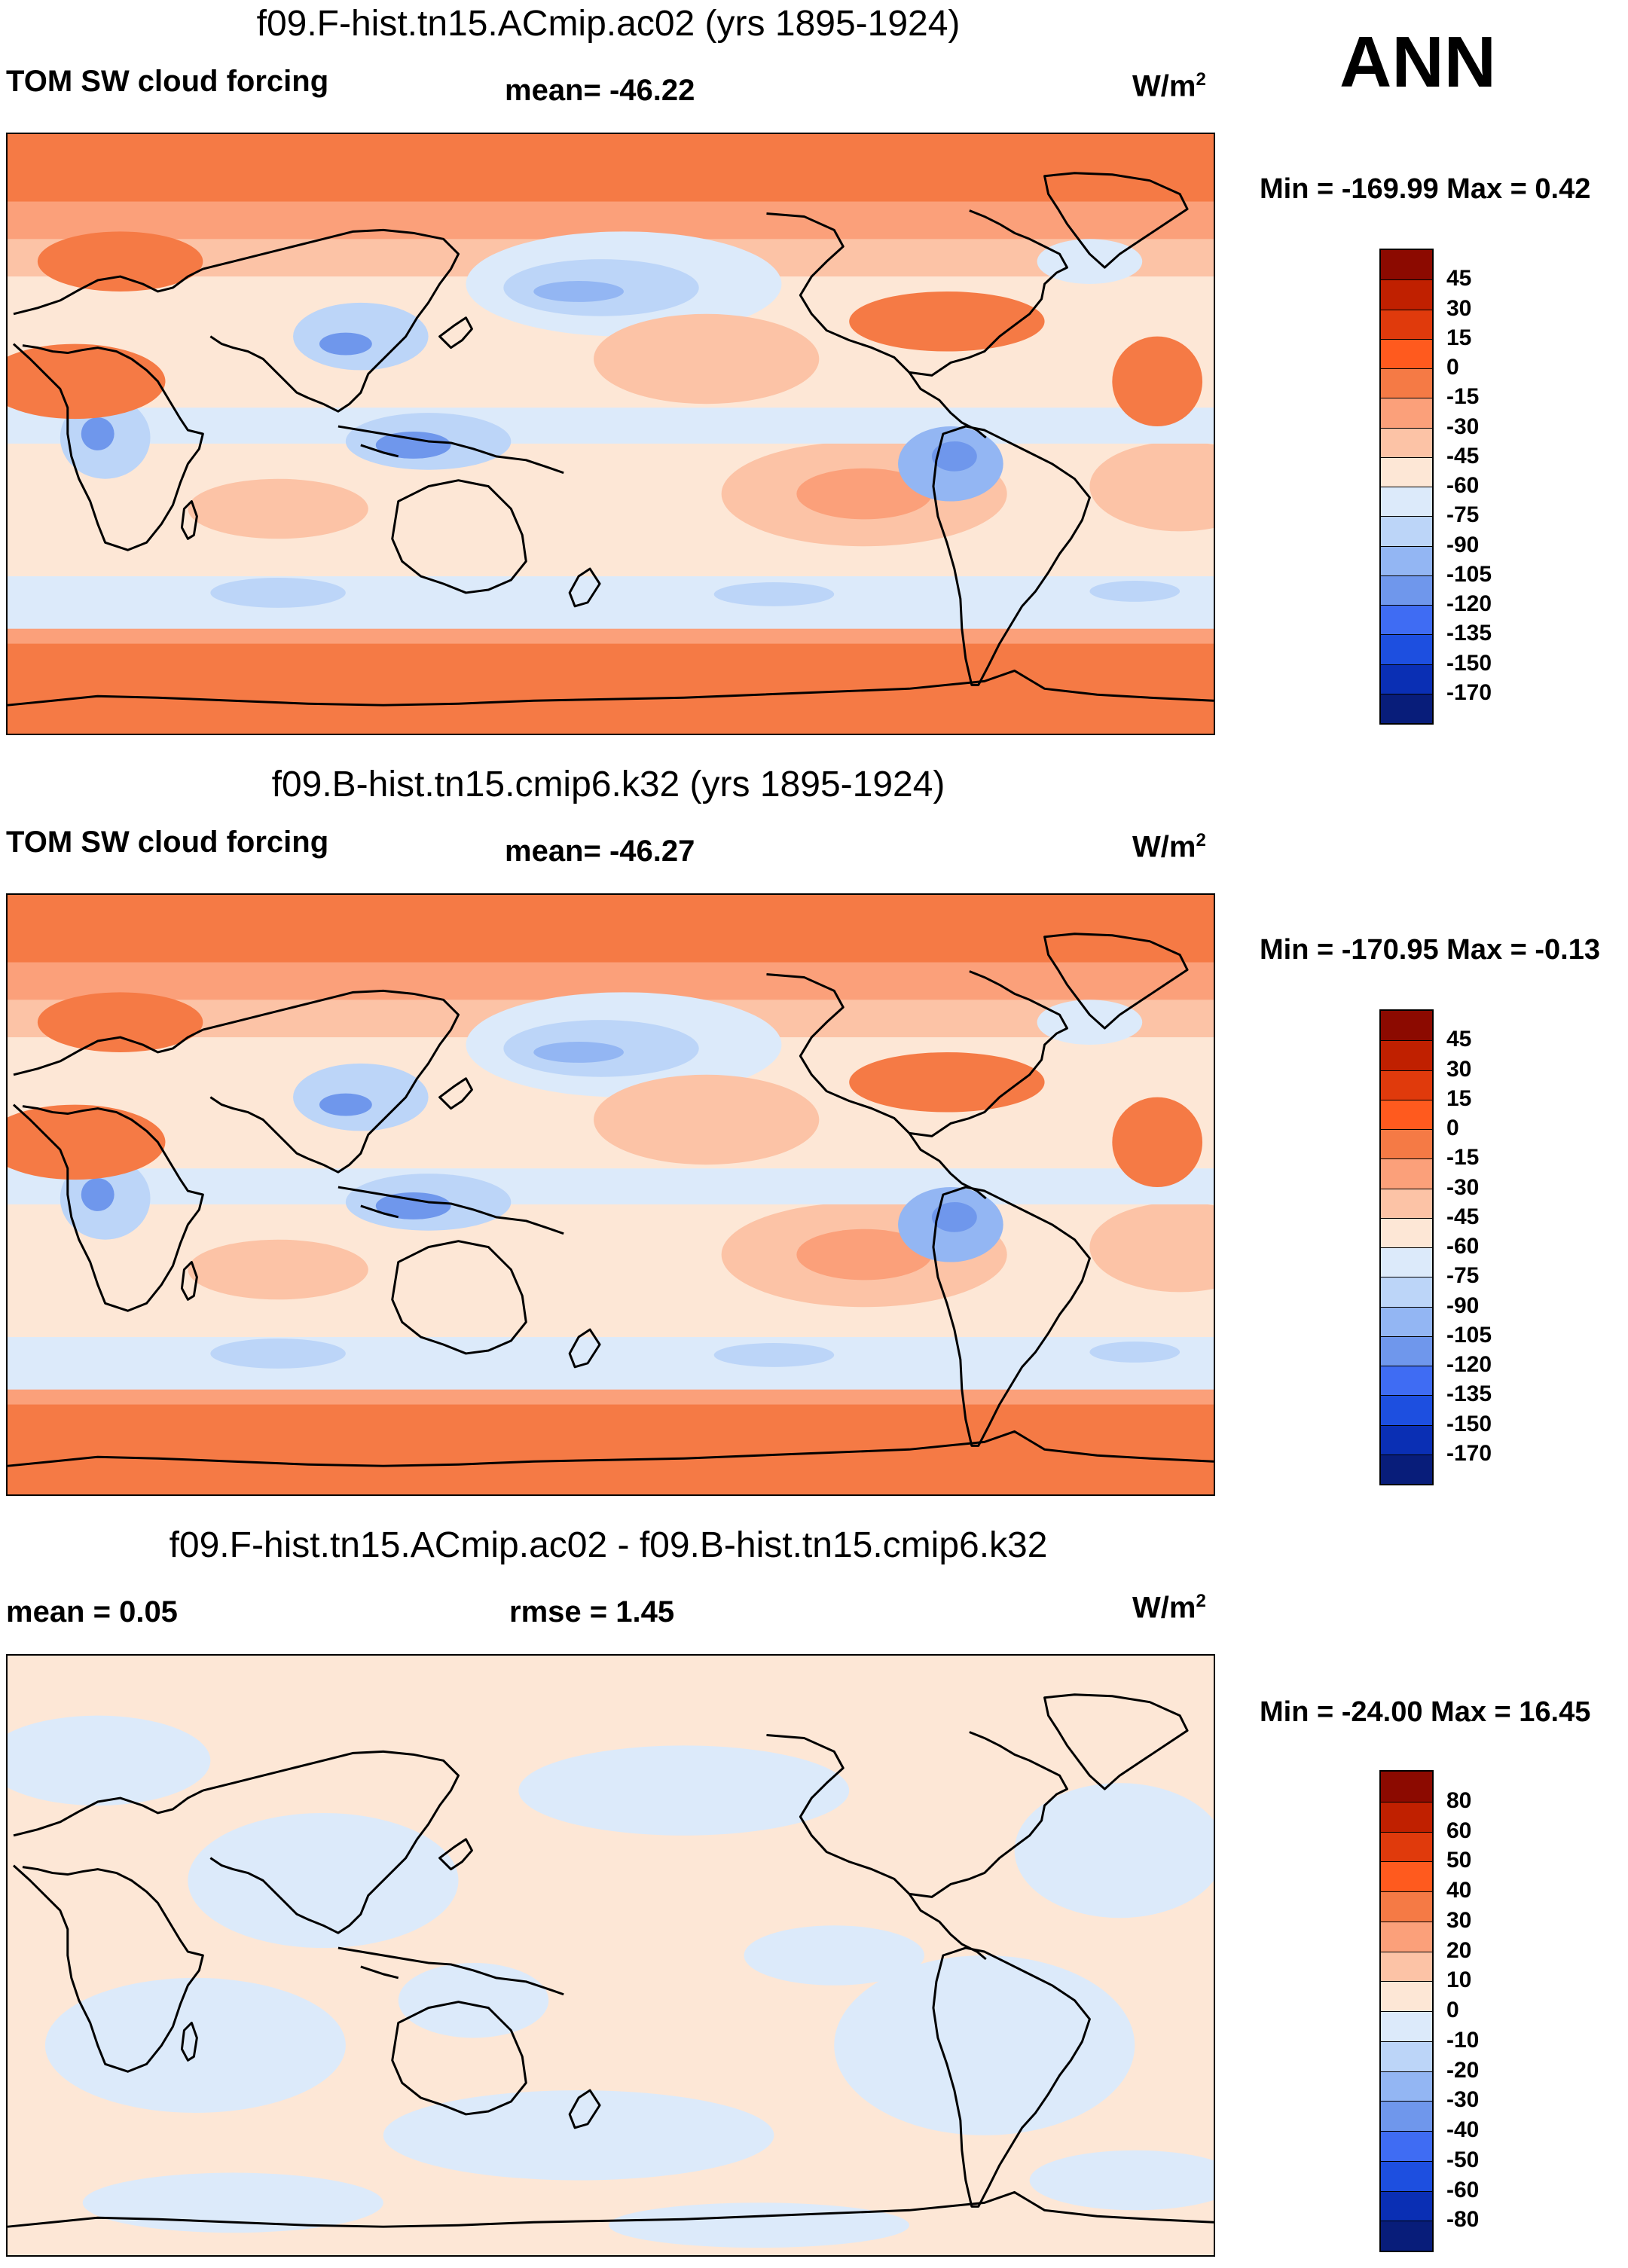 Image resolution: width=1628 pixels, height=2268 pixels. Describe the element at coordinates (1417, 62) in the screenshot. I see `season-label: ANN` at that location.